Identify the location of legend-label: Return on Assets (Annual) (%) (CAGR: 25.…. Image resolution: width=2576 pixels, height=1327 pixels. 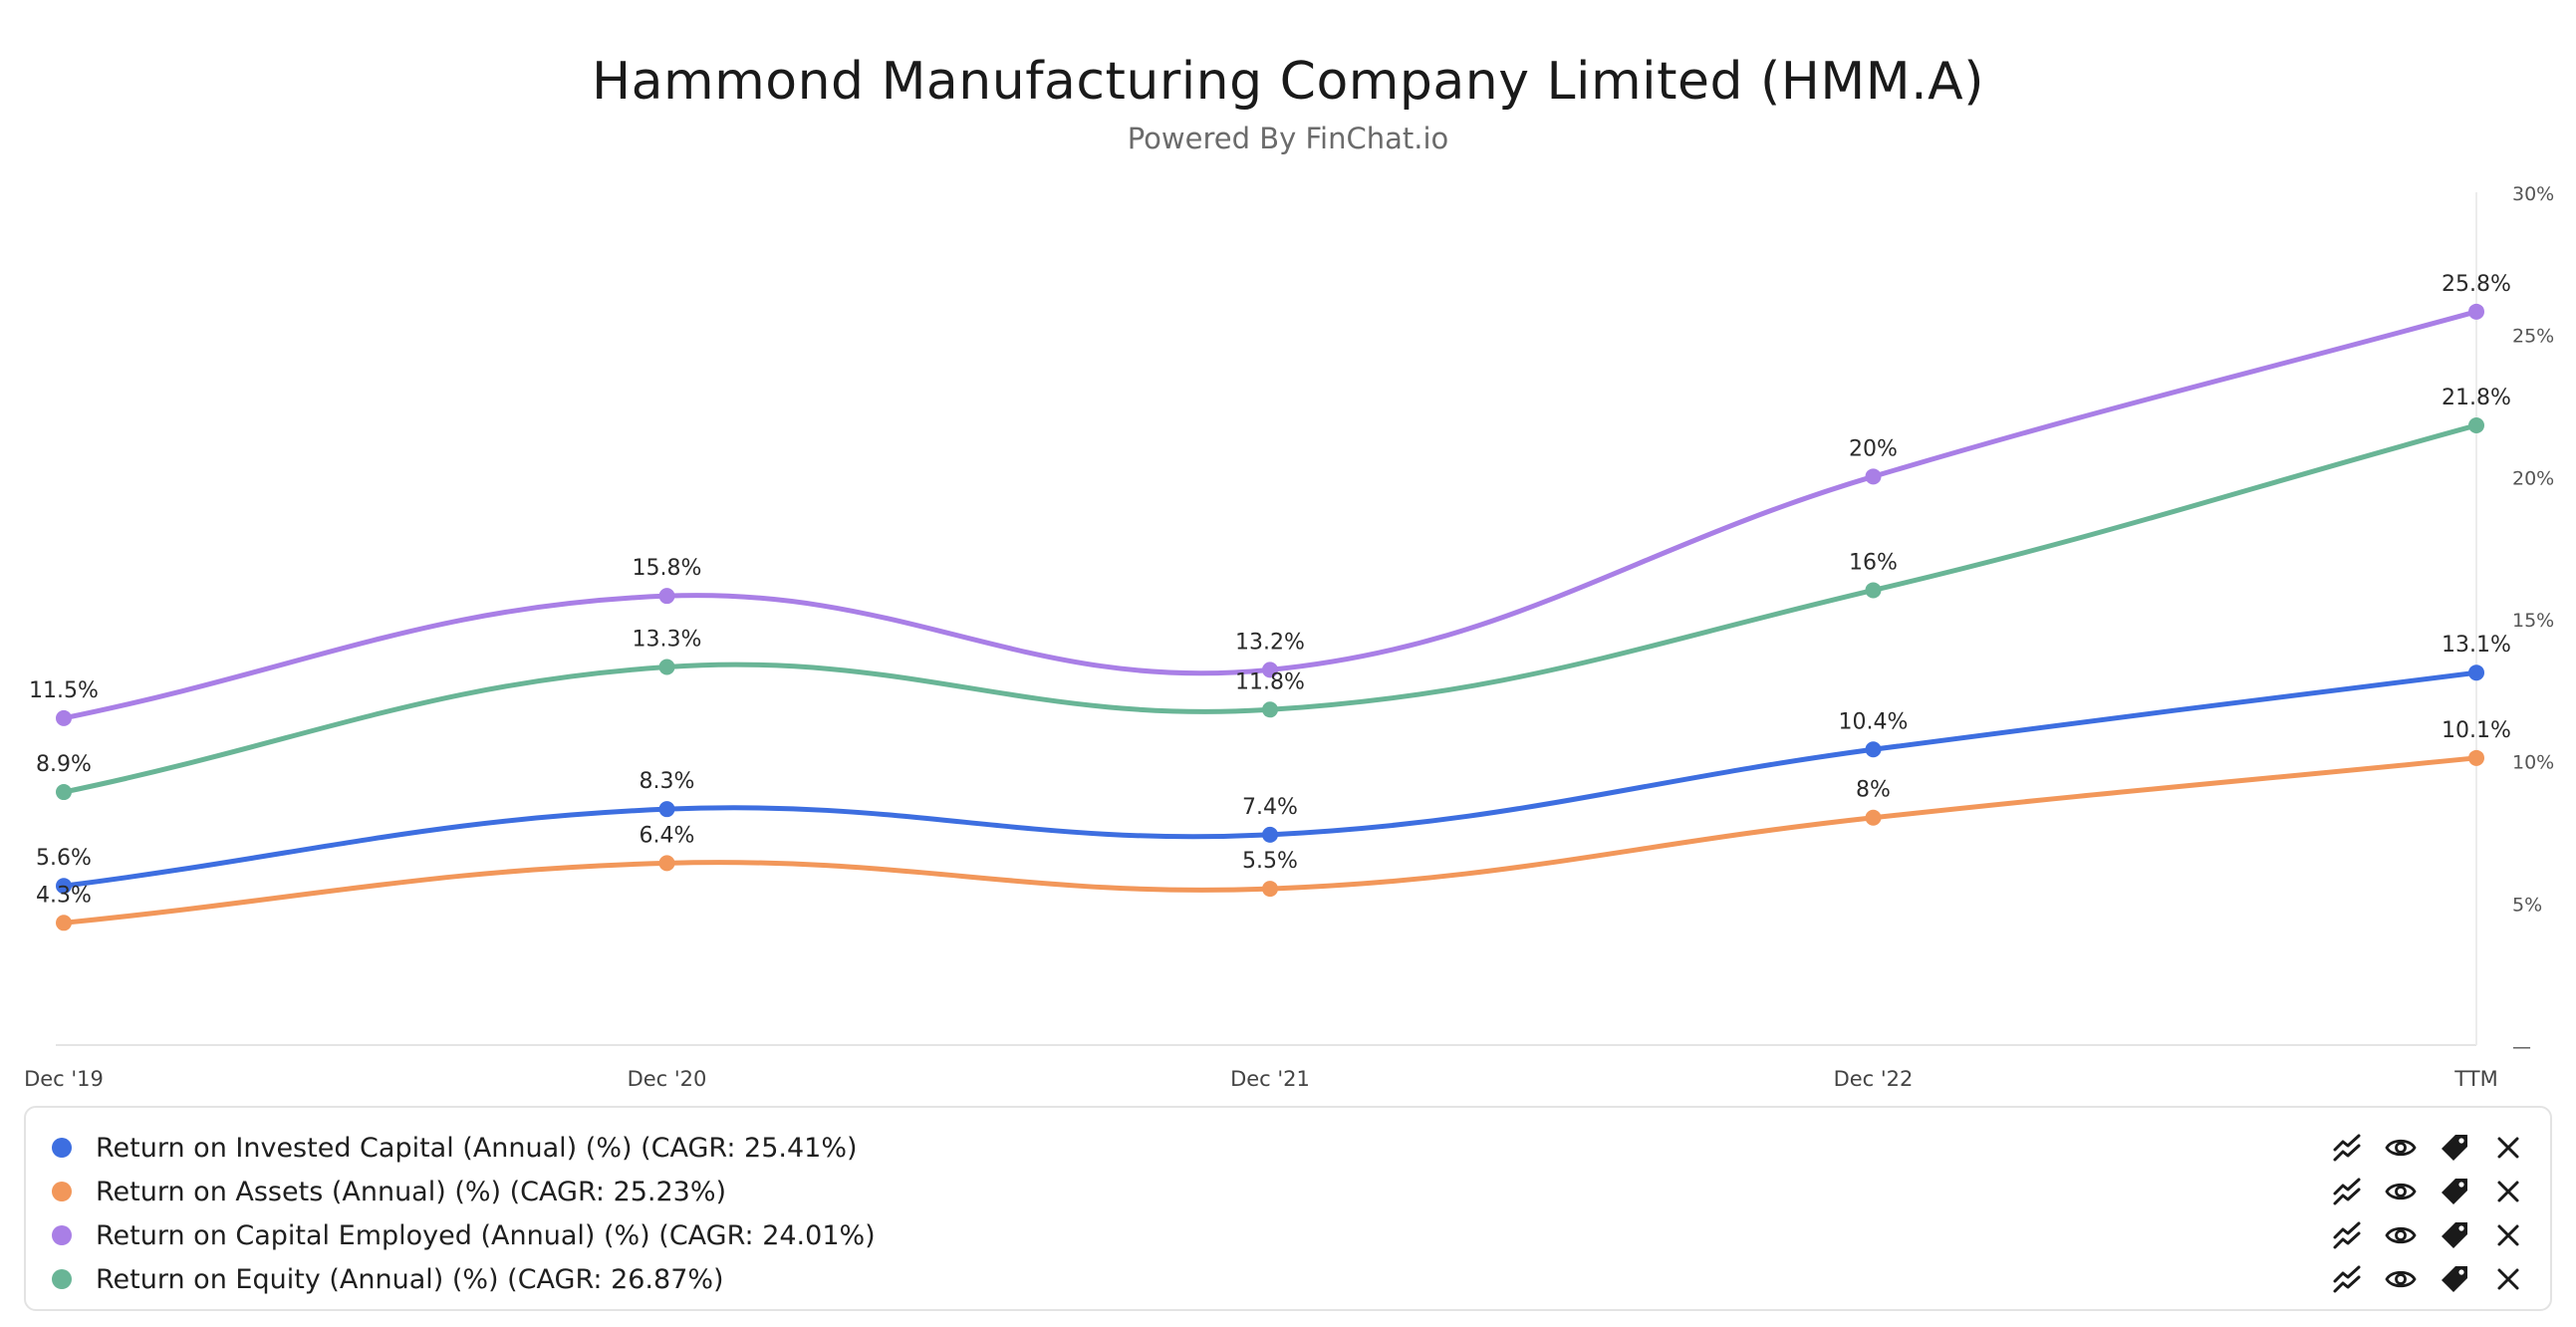
(411, 1191).